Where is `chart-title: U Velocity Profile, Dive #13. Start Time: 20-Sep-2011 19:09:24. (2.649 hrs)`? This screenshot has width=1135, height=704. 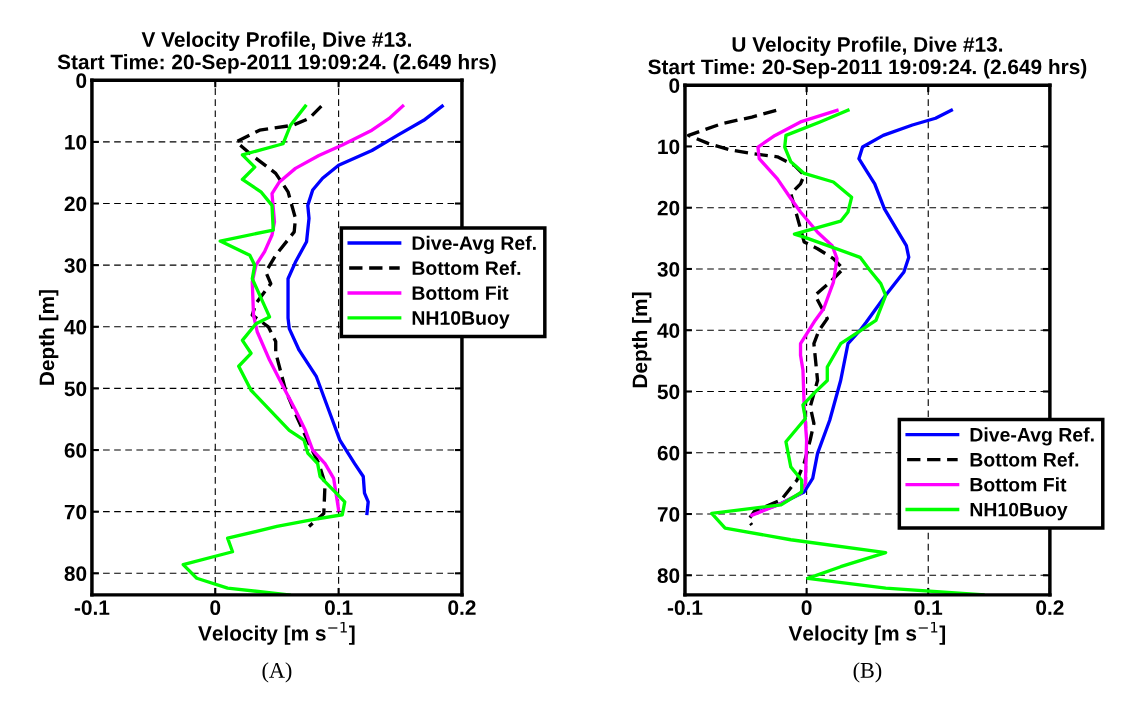 chart-title: U Velocity Profile, Dive #13. Start Time: 20-Sep-2011 19:09:24. (2.649 hrs) is located at coordinates (867, 57).